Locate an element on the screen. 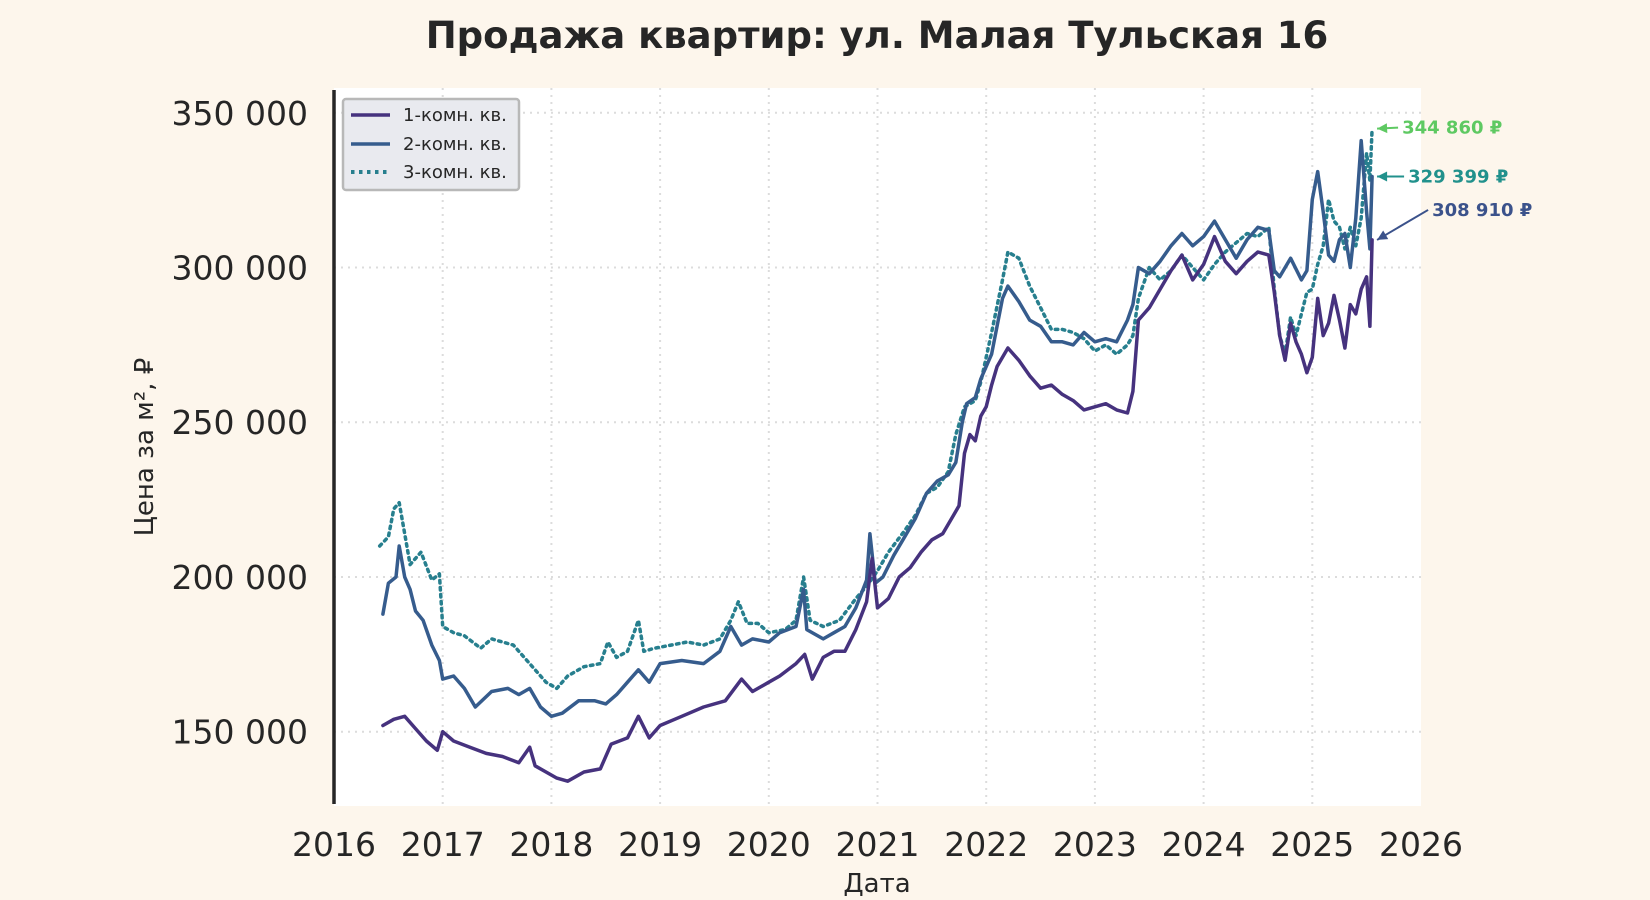 Image resolution: width=1650 pixels, height=900 pixels. x-tick-label: 2022 is located at coordinates (986, 844).